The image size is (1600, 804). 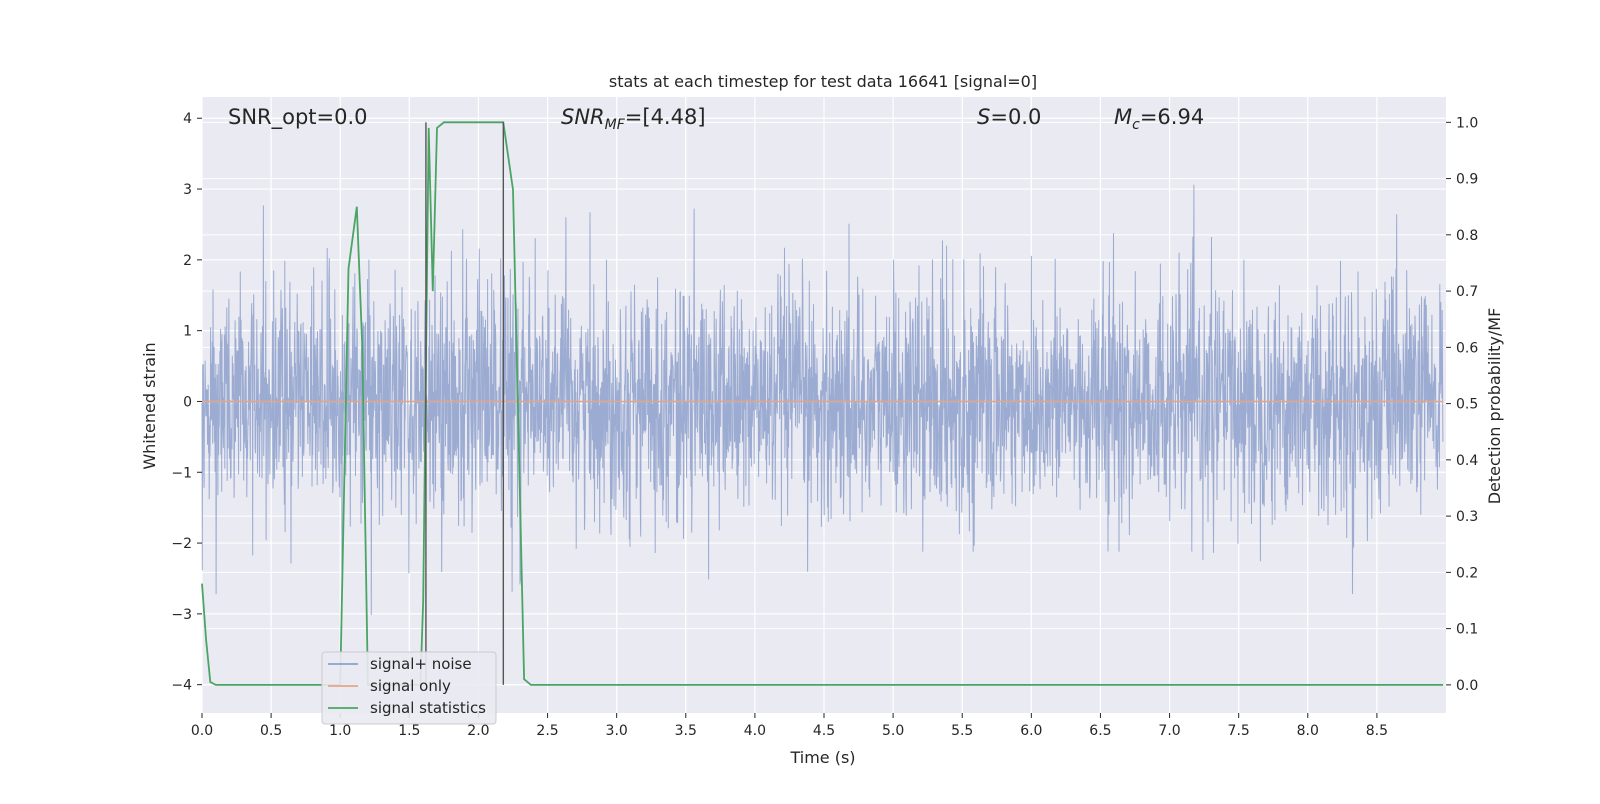 I want to click on y-tick-label: −4, so click(x=181, y=686).